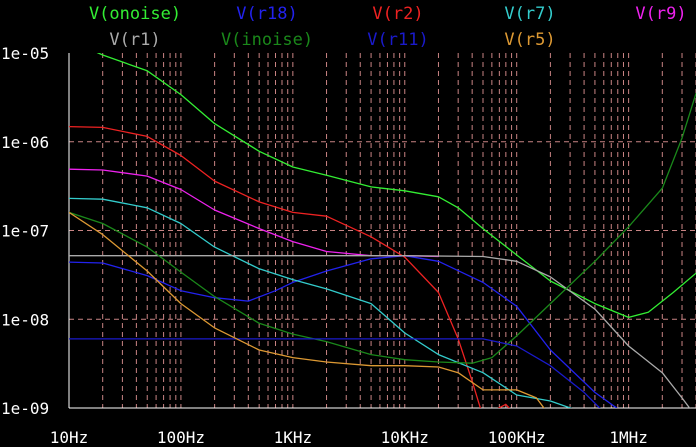 The image size is (696, 447). I want to click on x-tick-label: 1KHz, so click(293, 437).